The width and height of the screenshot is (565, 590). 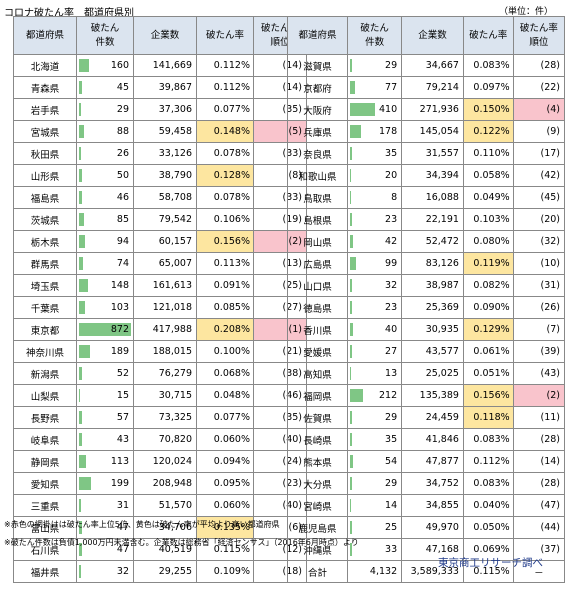 I want to click on companies-cell: 25,369, so click(x=432, y=307).